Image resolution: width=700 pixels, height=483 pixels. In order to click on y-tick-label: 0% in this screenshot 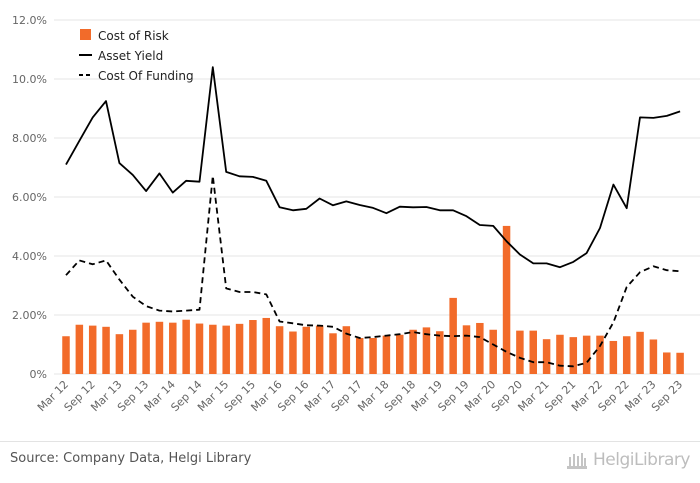, I will do `click(38, 374)`.